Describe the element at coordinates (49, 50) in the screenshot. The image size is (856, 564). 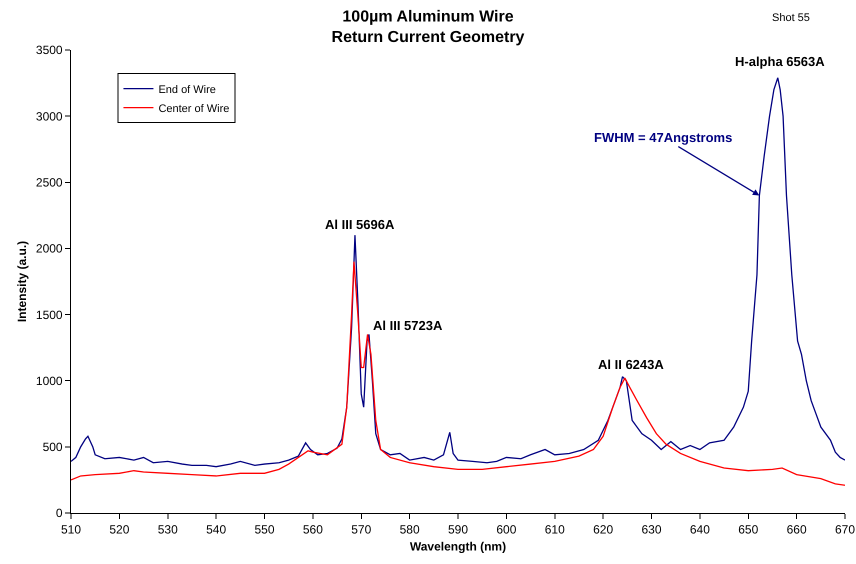
I see `y-tick-label: 3500` at that location.